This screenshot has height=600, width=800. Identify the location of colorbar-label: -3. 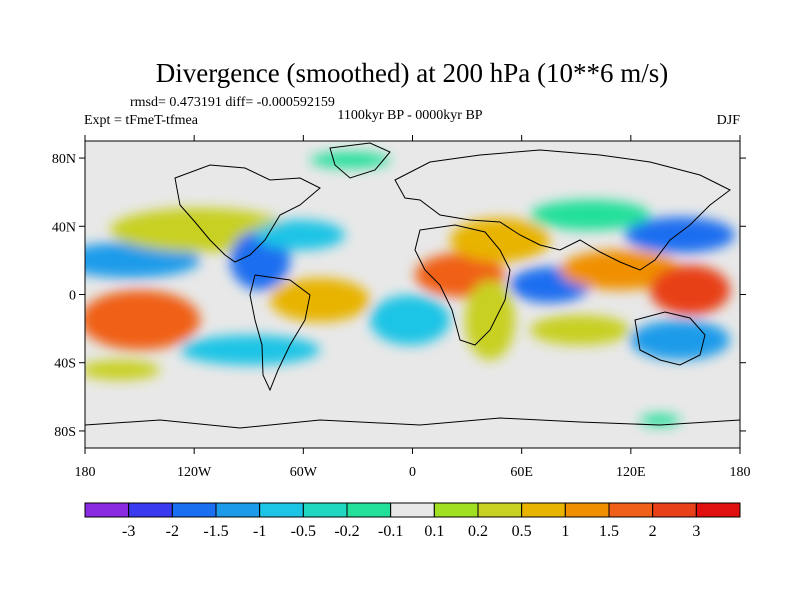
(128, 531).